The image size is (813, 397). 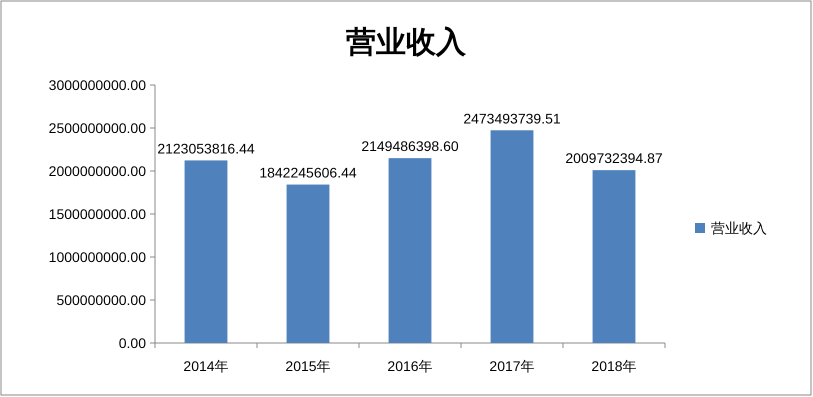 What do you see at coordinates (614, 158) in the screenshot?
I see `data-label: 2009732394.87` at bounding box center [614, 158].